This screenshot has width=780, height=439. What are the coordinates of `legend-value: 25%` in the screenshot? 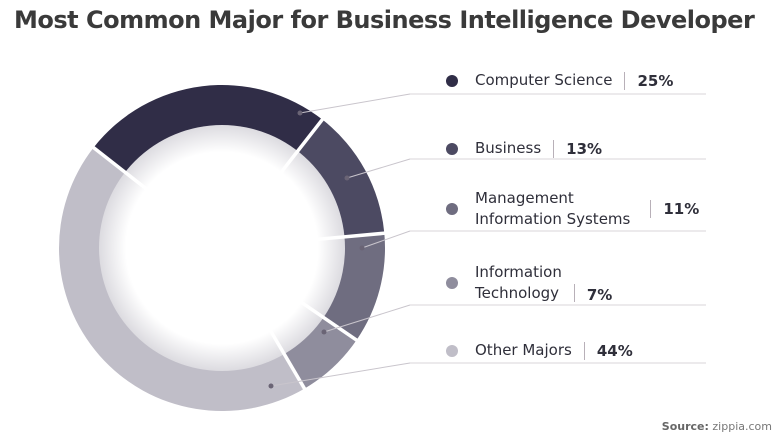 It's located at (655, 80).